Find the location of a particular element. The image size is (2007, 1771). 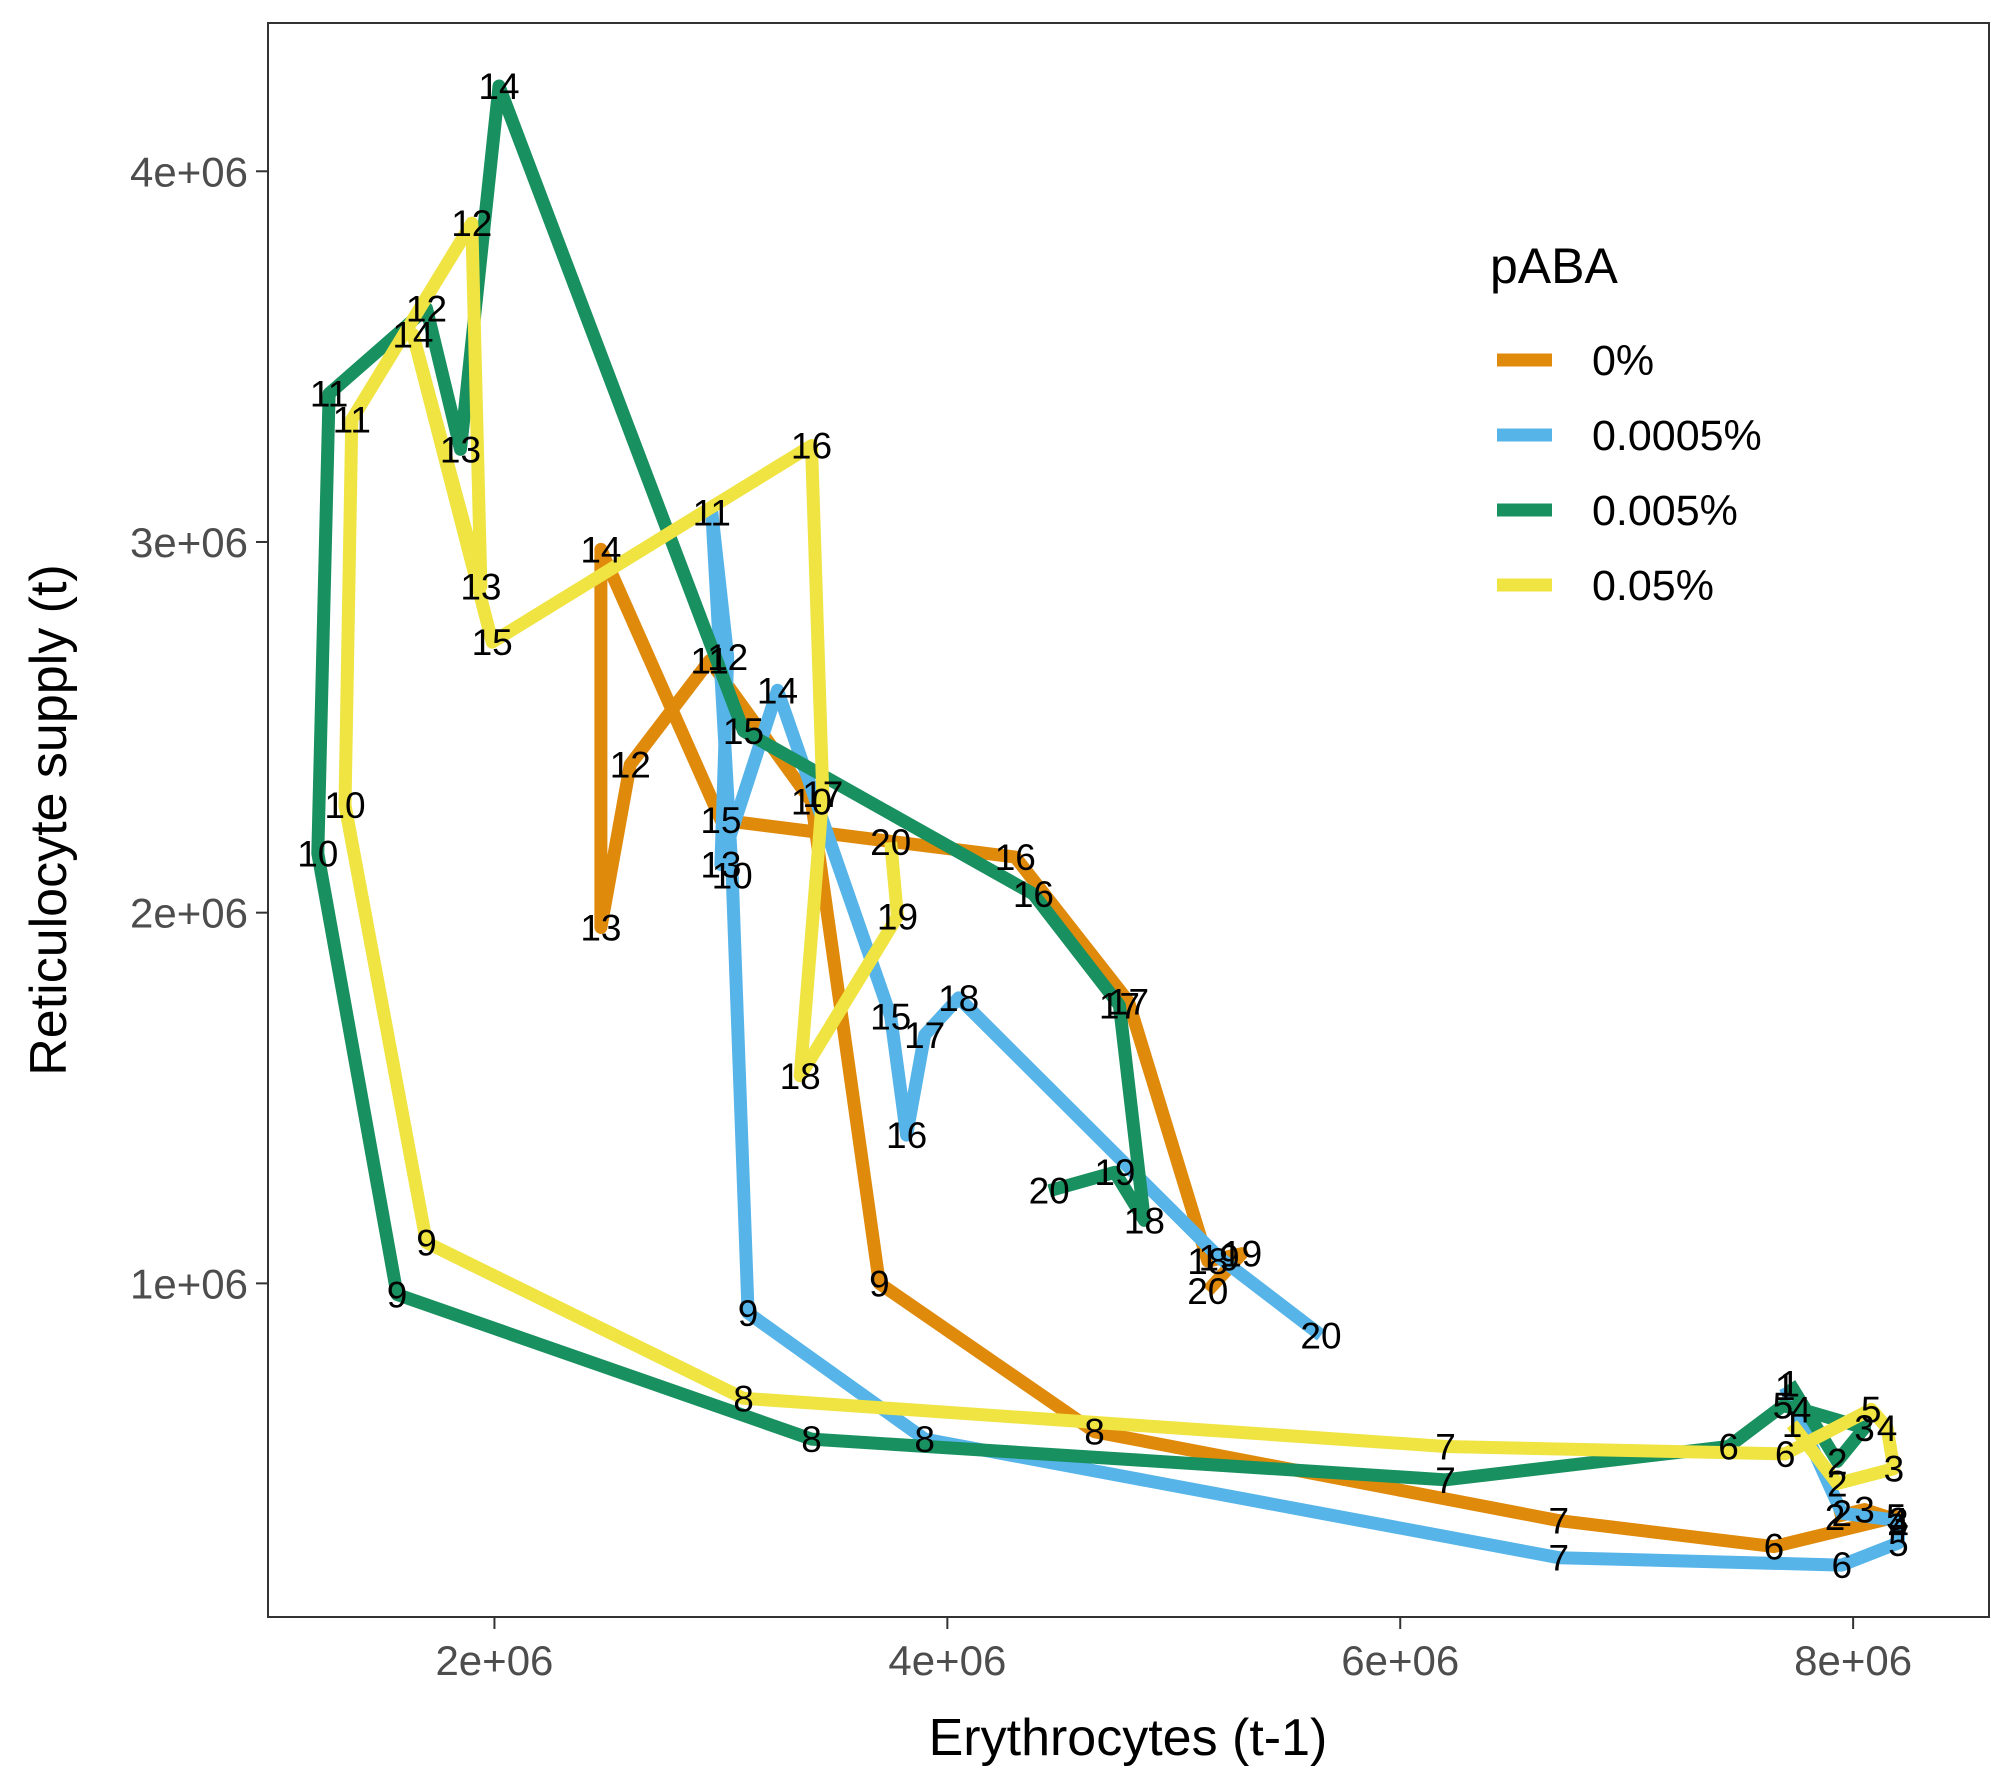

y-tick-label: 3e+06 is located at coordinates (189, 542).